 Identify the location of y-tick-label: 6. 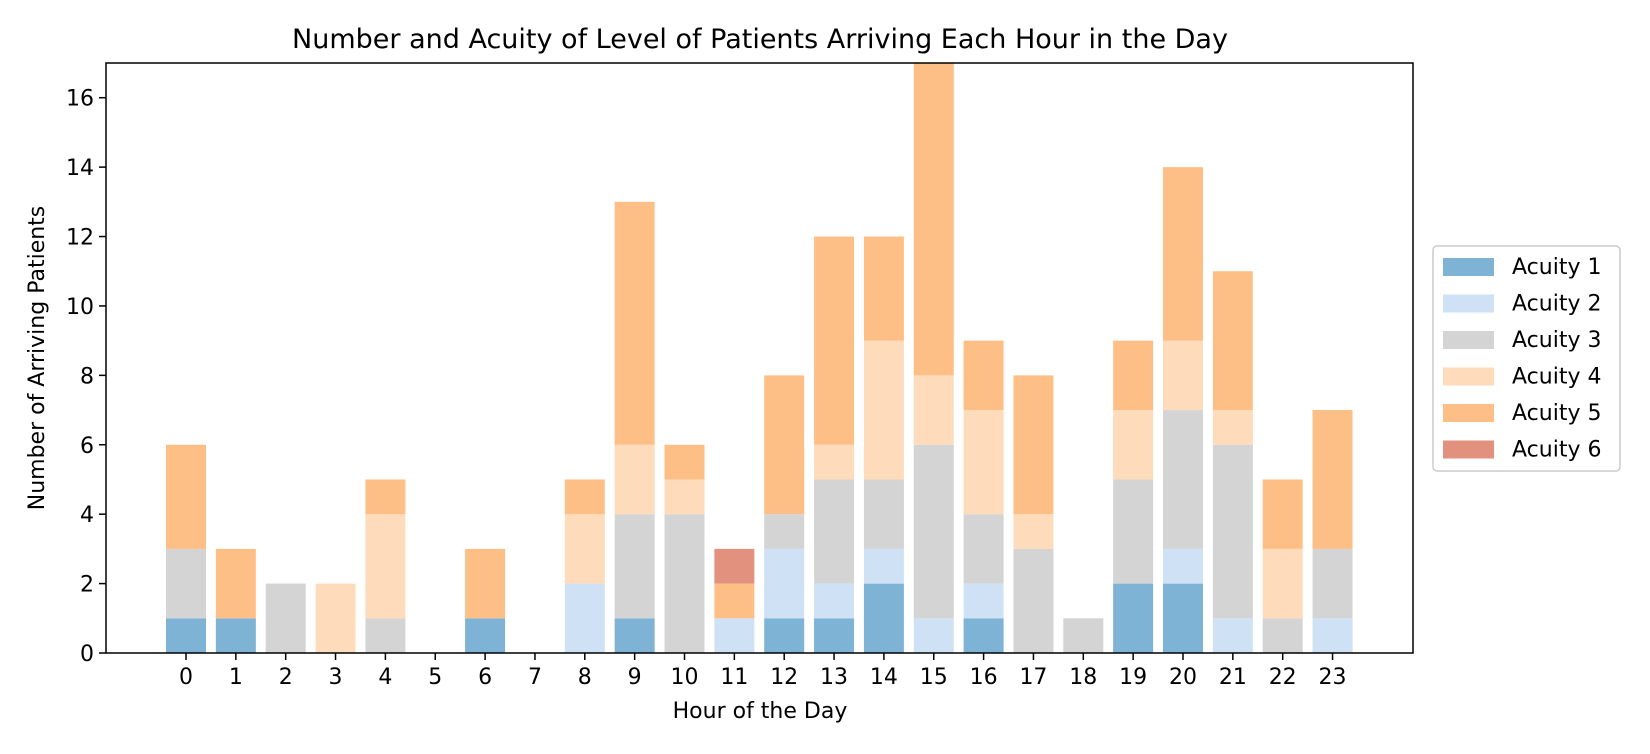
(87, 446).